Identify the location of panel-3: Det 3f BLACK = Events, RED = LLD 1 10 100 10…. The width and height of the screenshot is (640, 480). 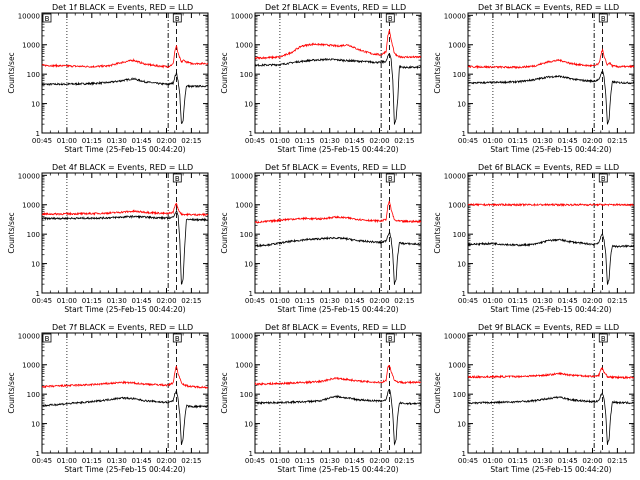
(534, 78).